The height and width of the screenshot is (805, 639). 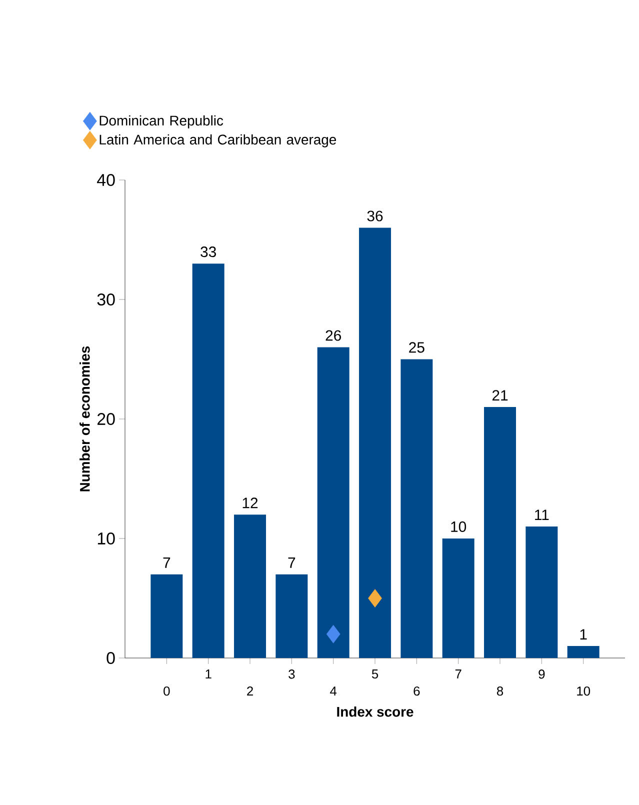 What do you see at coordinates (250, 691) in the screenshot?
I see `x-tick-label: 2` at bounding box center [250, 691].